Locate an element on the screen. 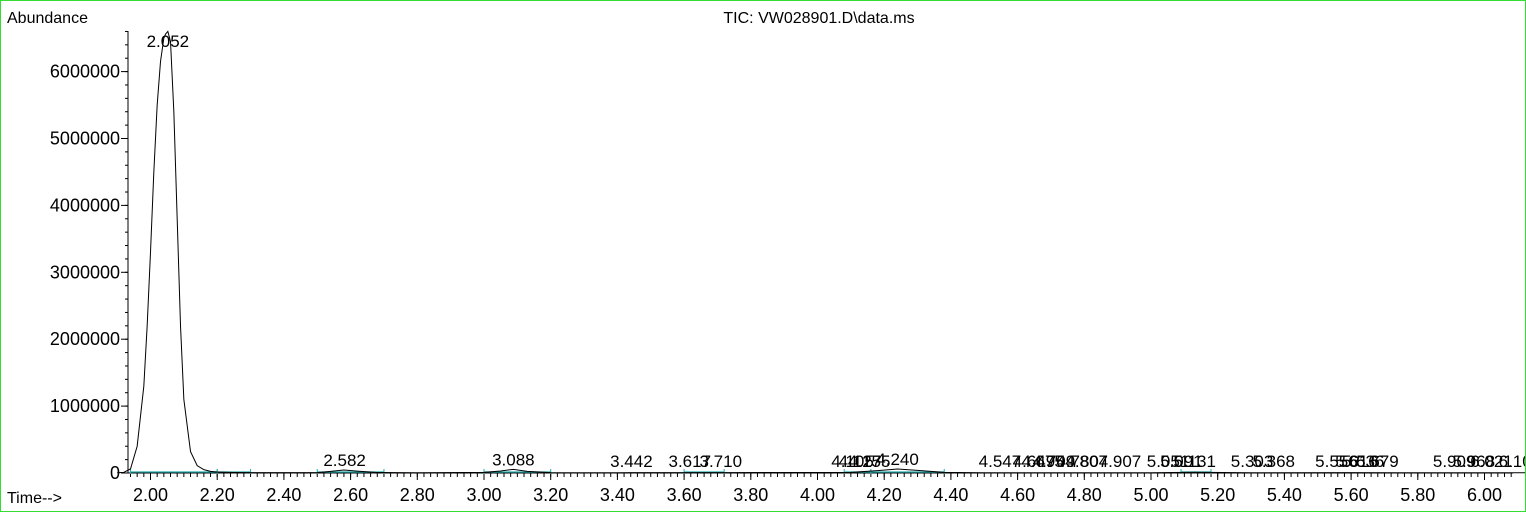  y-tick-label: 1000000 is located at coordinates (85, 406).